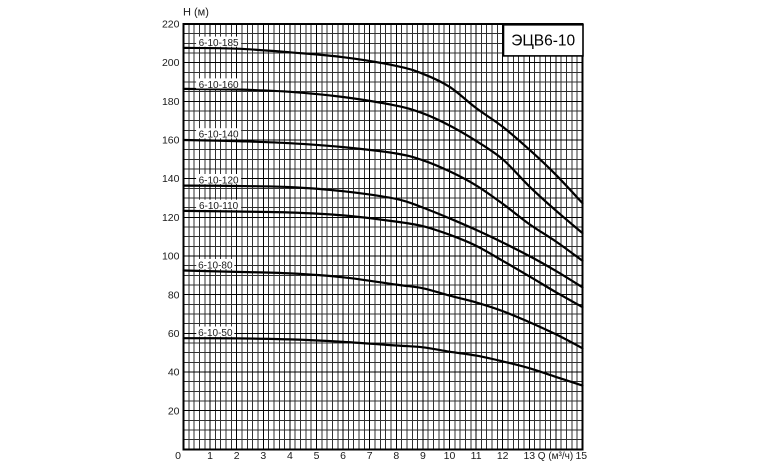  Describe the element at coordinates (219, 180) in the screenshot. I see `svg-text: 6-10-120` at that location.